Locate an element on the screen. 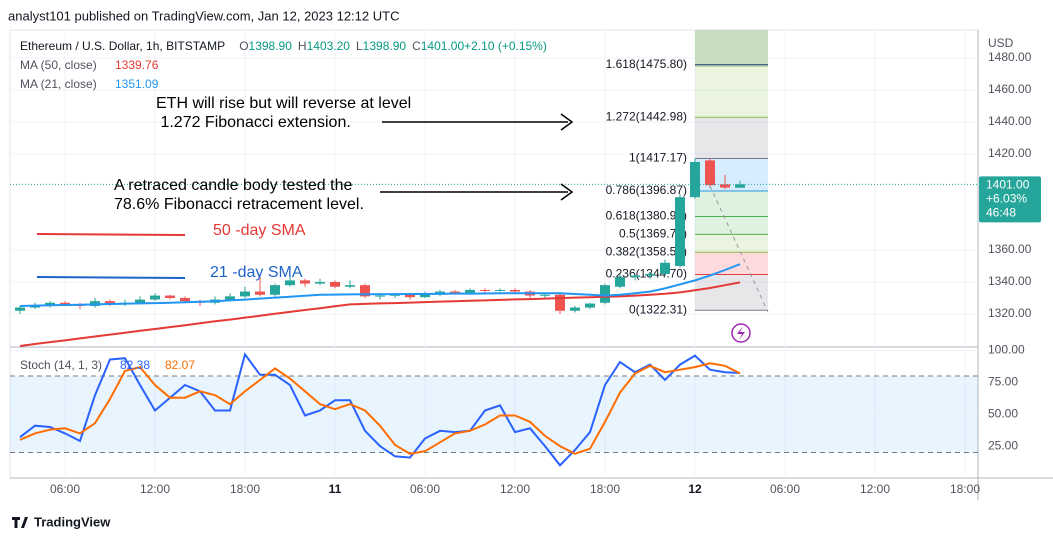 The width and height of the screenshot is (1053, 542). brand: TradingView is located at coordinates (61, 521).